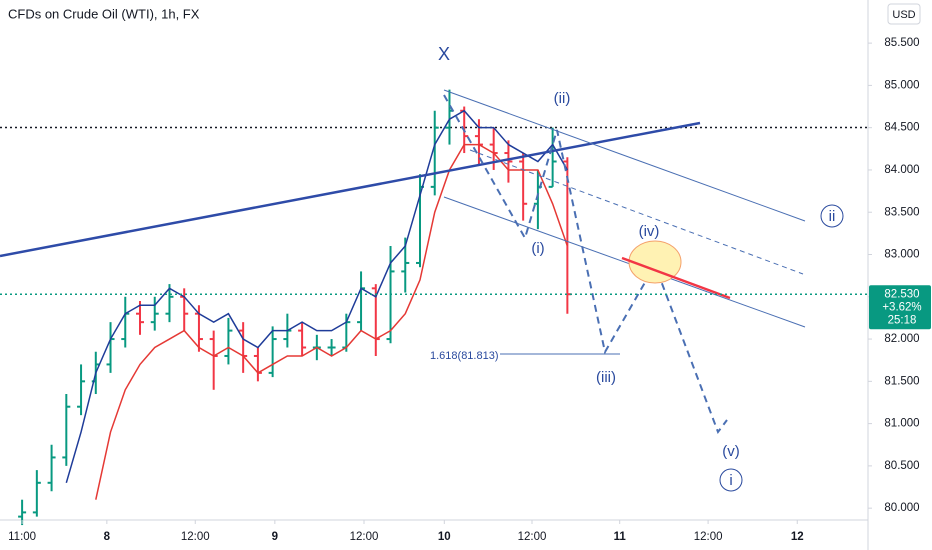  What do you see at coordinates (901, 294) in the screenshot?
I see `price-tag-value: 82.530` at bounding box center [901, 294].